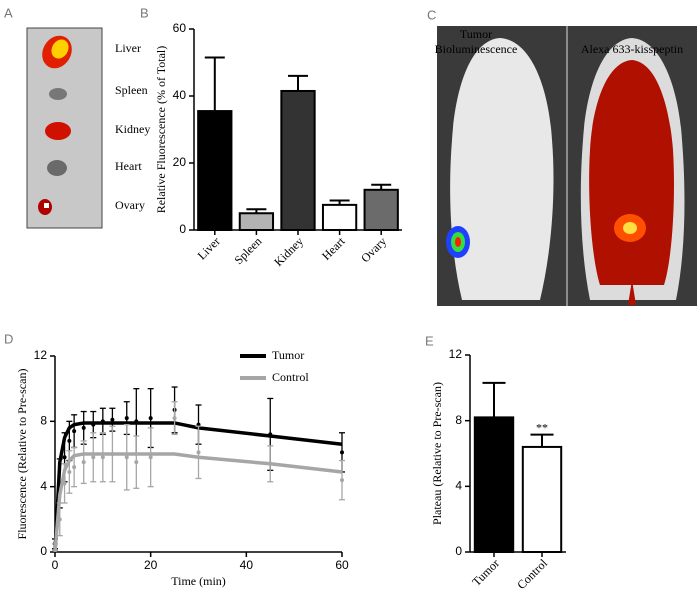 Image resolution: width=698 pixels, height=593 pixels. What do you see at coordinates (437, 453) in the screenshot?
I see `y-axis-label: Plateau (Relative to Pre-scan)` at bounding box center [437, 453].